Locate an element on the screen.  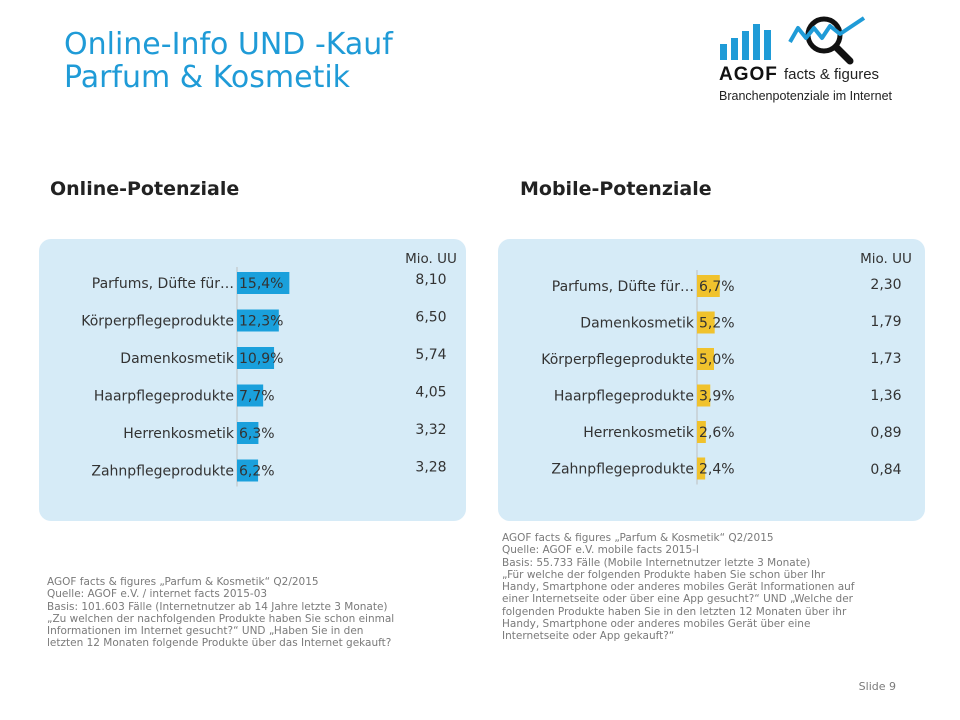
mobile-section-title: Mobile-Potenziale is located at coordinates (616, 189).